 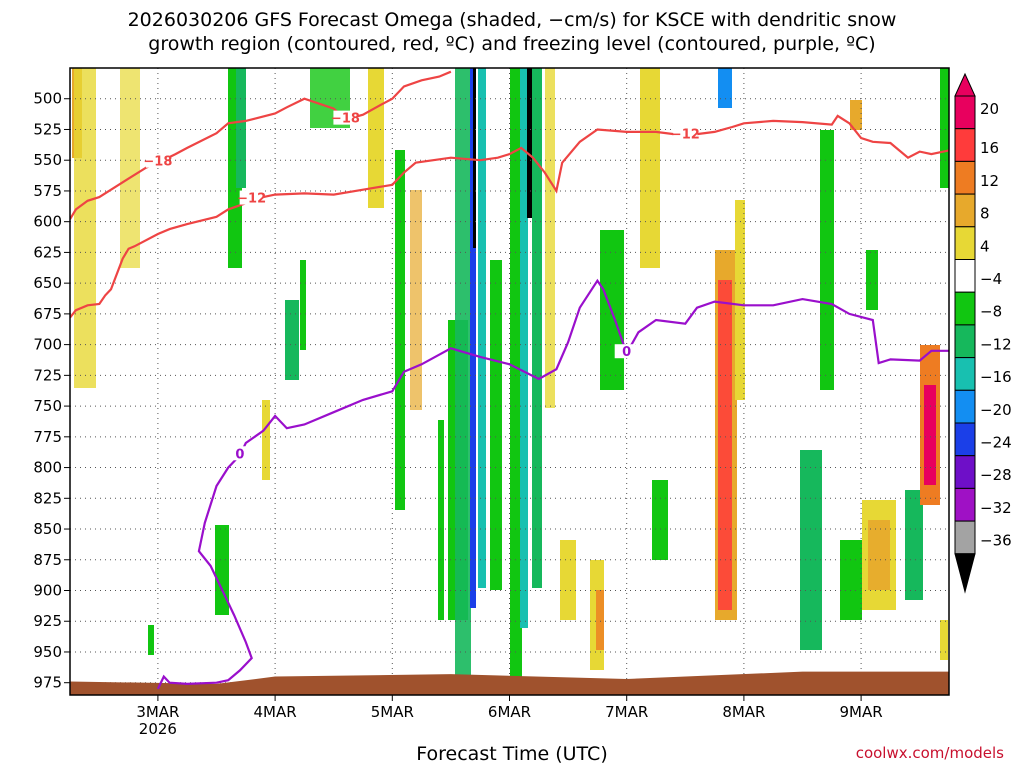 I want to click on colorbar-label: −24, so click(x=996, y=443).